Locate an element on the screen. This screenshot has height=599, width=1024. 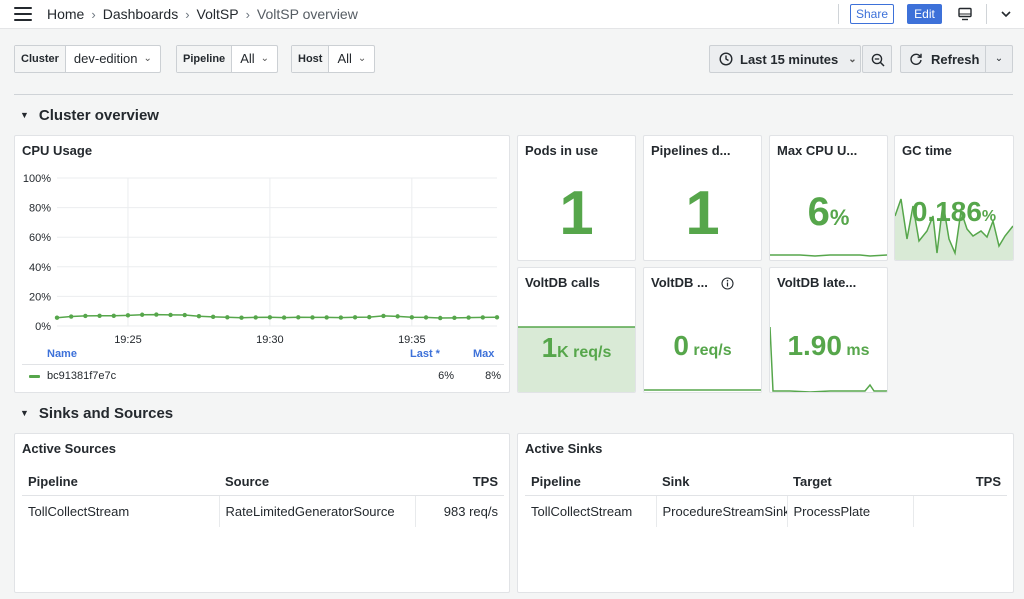
section-divider is located at coordinates (513, 94).